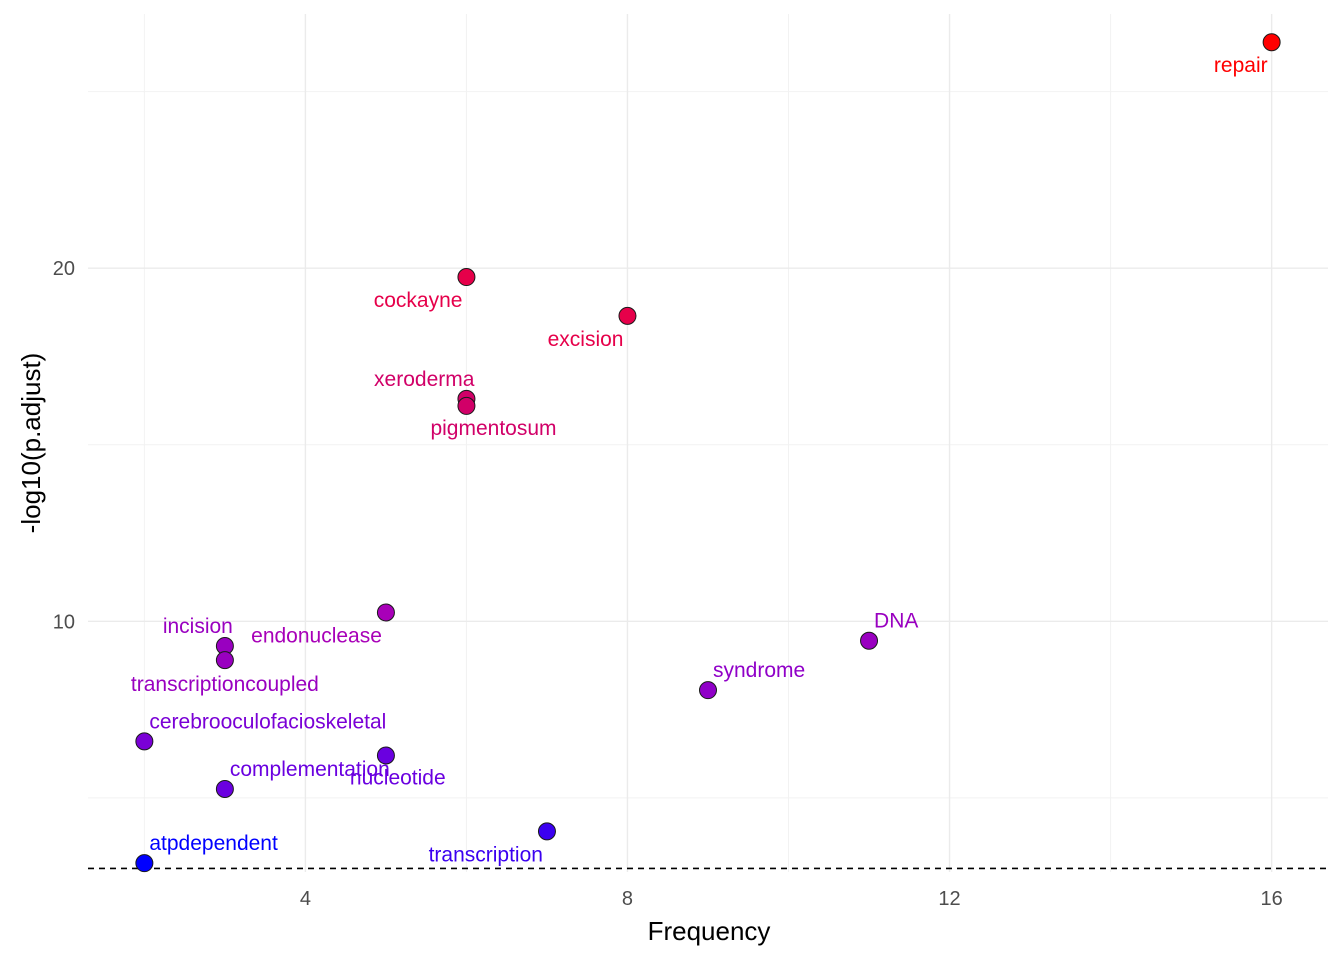 The width and height of the screenshot is (1344, 960). What do you see at coordinates (486, 854) in the screenshot?
I see `point-label: transcription` at bounding box center [486, 854].